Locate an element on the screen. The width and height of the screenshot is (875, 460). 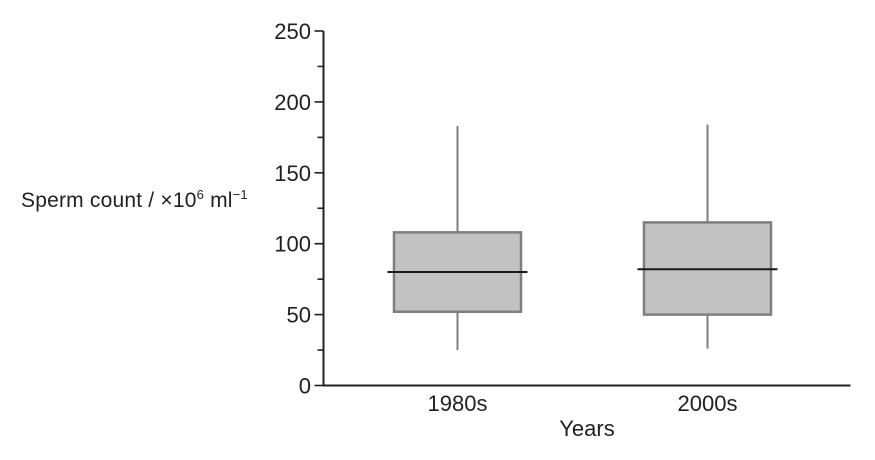
y-axis-tick-label: 0 is located at coordinates (305, 386).